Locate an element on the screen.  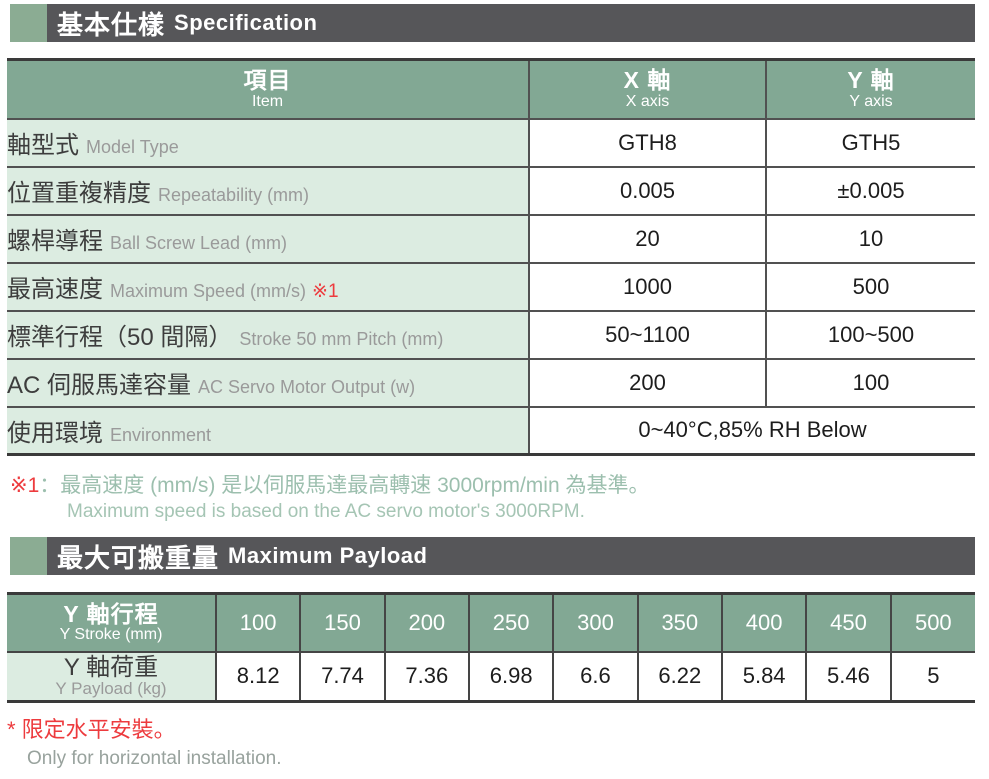
spec-item-model-type: 軸型式 Model Type is located at coordinates (268, 142).